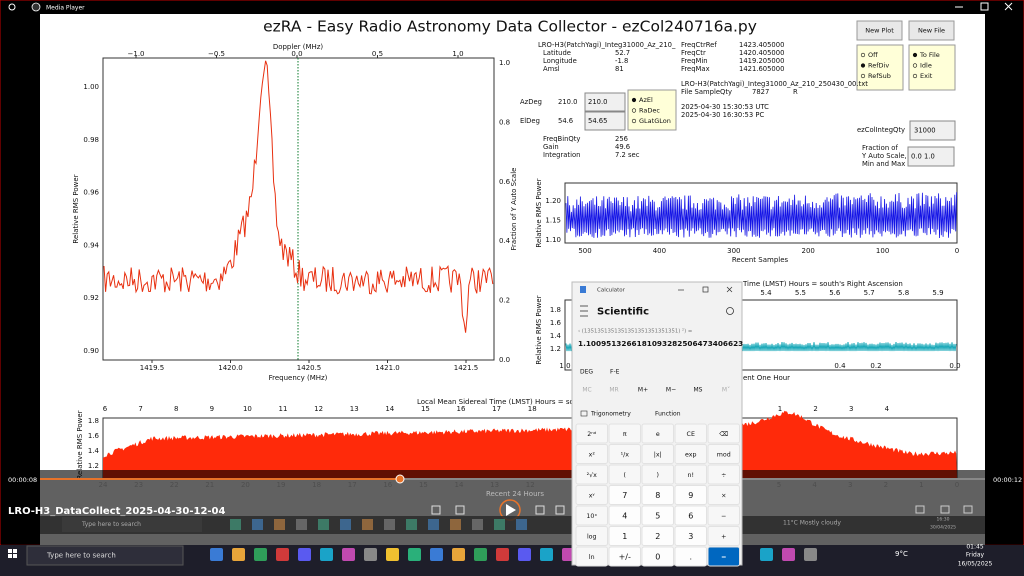  What do you see at coordinates (643, 390) in the screenshot?
I see `memory-key: M+` at bounding box center [643, 390].